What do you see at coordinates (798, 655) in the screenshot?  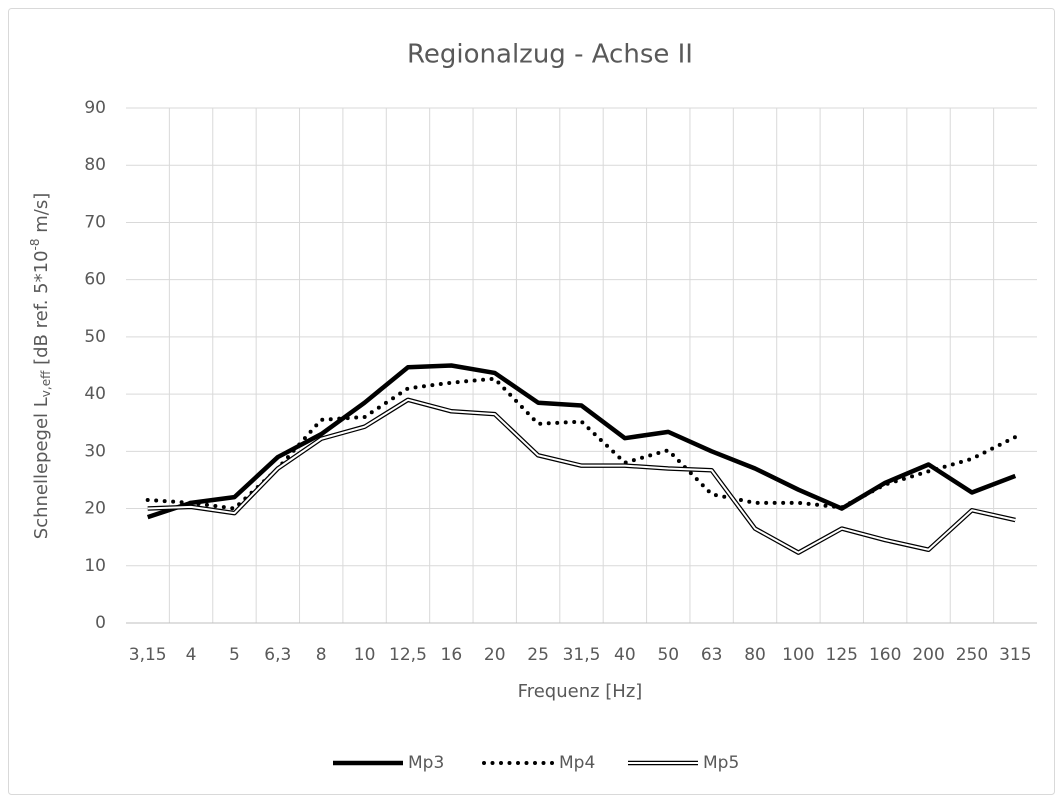 I see `x-tick-label: 100` at bounding box center [798, 655].